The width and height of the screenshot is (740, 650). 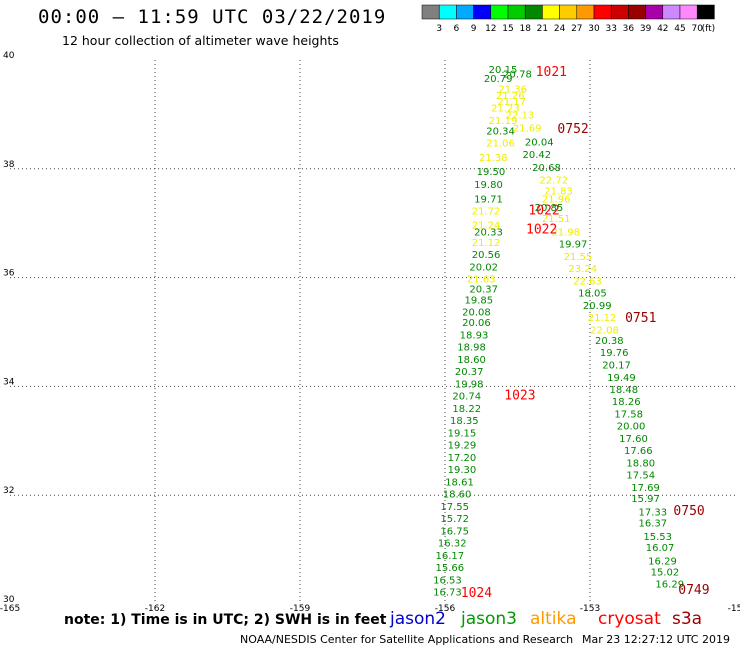 What do you see at coordinates (582, 269) in the screenshot?
I see `wave-height-point: 23.24` at bounding box center [582, 269].